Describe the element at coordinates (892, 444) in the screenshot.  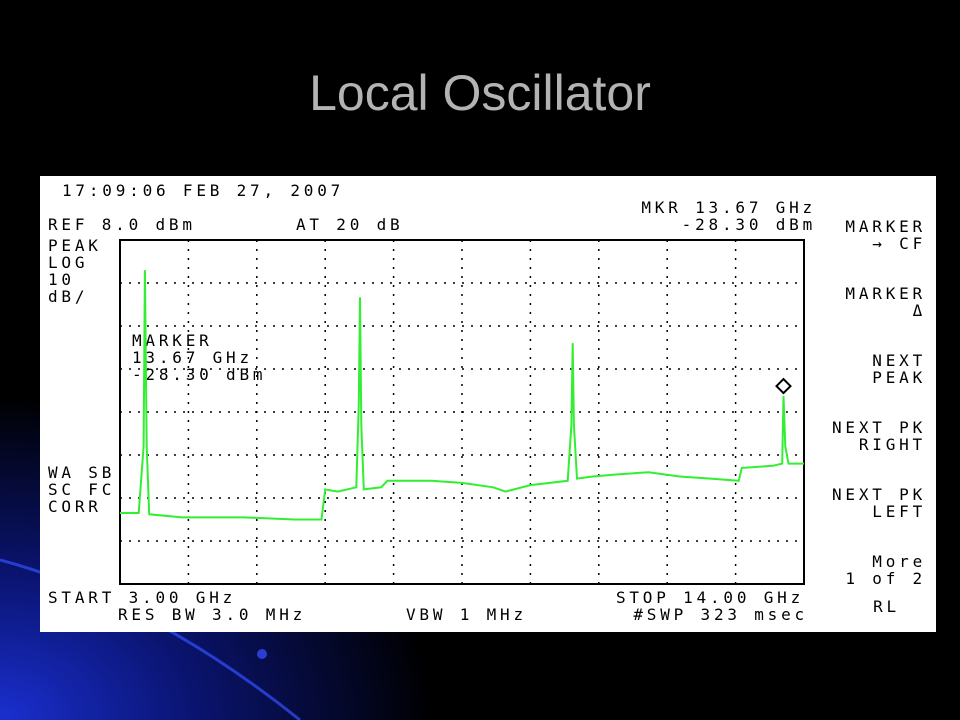
I see `softkey-label: RIGHT` at that location.